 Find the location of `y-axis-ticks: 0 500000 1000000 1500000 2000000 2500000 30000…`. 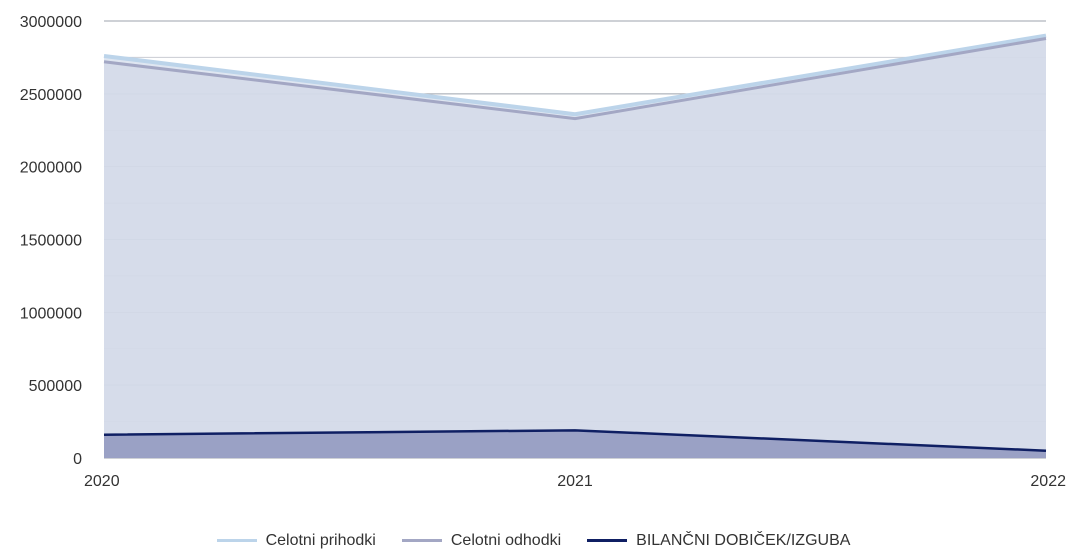

y-axis-ticks: 0 500000 1000000 1500000 2000000 2500000 30000… is located at coordinates (51, 241).